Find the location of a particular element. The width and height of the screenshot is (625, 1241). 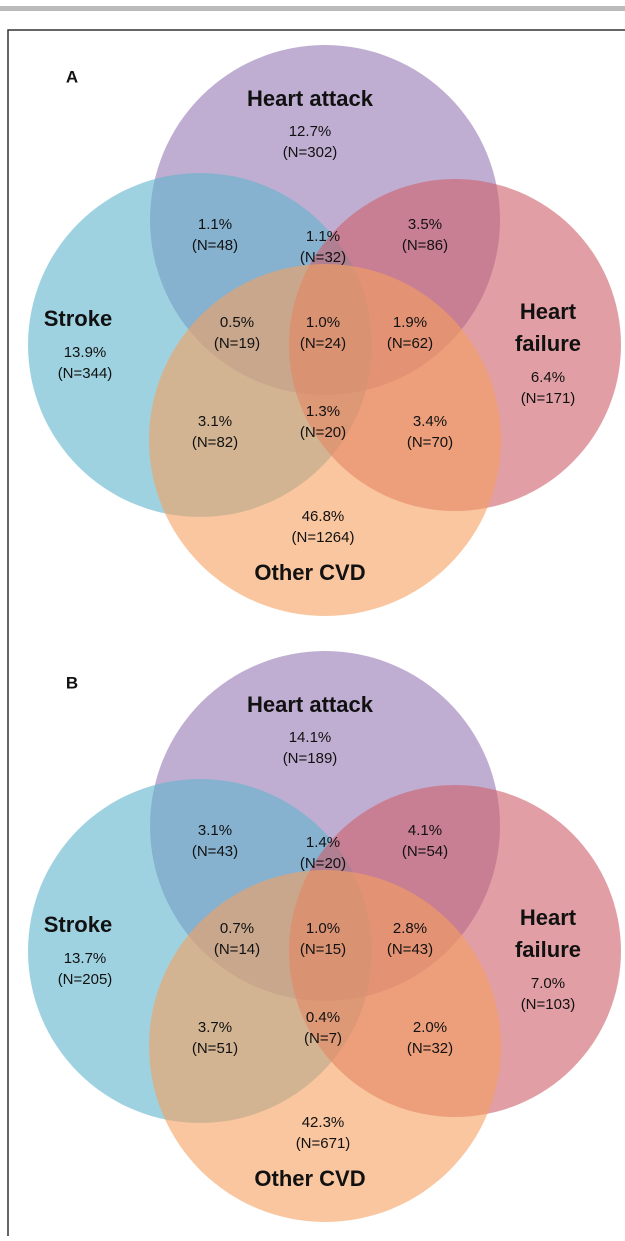

region-percent: 13.7% is located at coordinates (85, 958).